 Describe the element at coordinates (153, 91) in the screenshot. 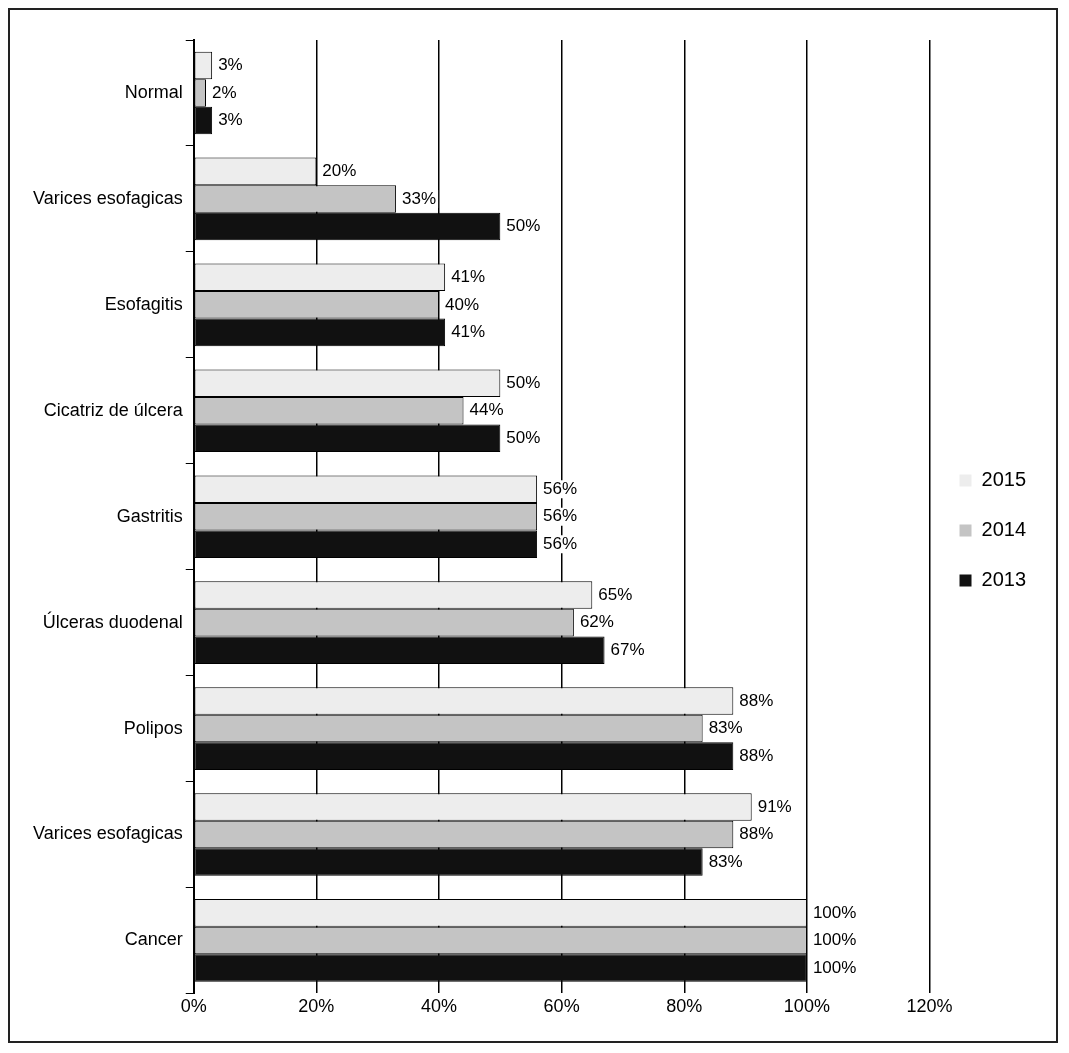

I see `y-tick-label: Normal` at that location.